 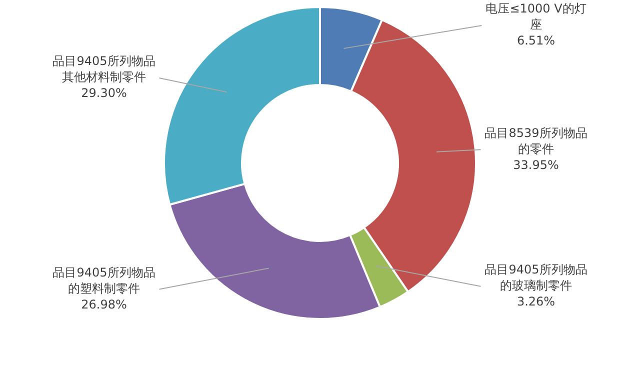 What do you see at coordinates (536, 141) in the screenshot?
I see `slice-label: 品目8539所列物品的零件` at bounding box center [536, 141].